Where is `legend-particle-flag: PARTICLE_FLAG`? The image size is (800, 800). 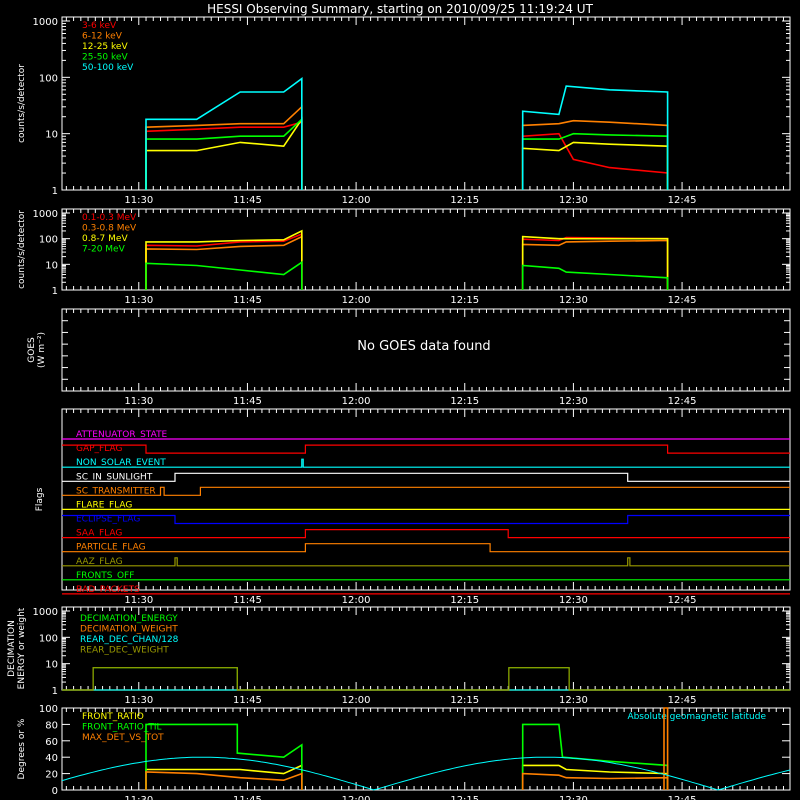
legend-particle-flag: PARTICLE_FLAG is located at coordinates (111, 548).